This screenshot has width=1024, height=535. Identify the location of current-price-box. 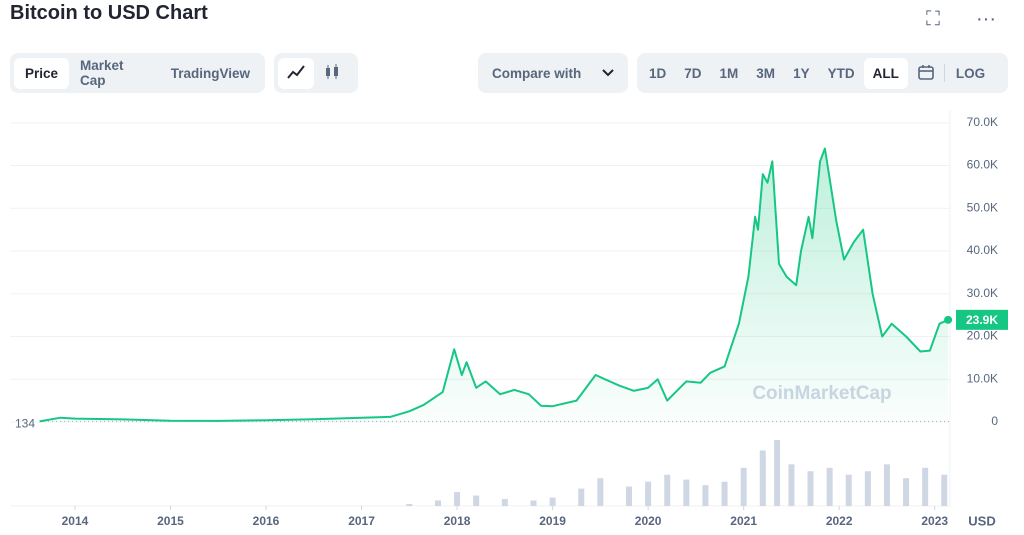
(982, 319).